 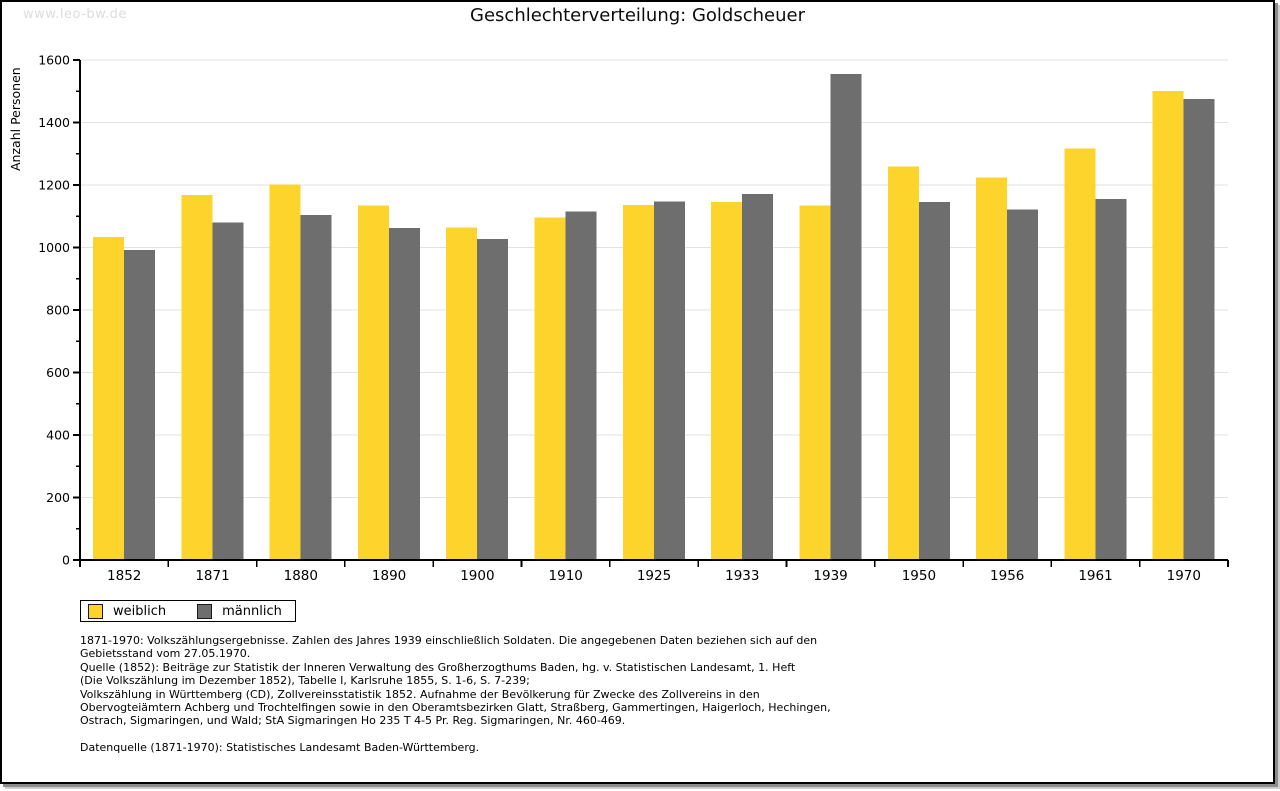 What do you see at coordinates (1184, 576) in the screenshot?
I see `x-tick-label: 1970` at bounding box center [1184, 576].